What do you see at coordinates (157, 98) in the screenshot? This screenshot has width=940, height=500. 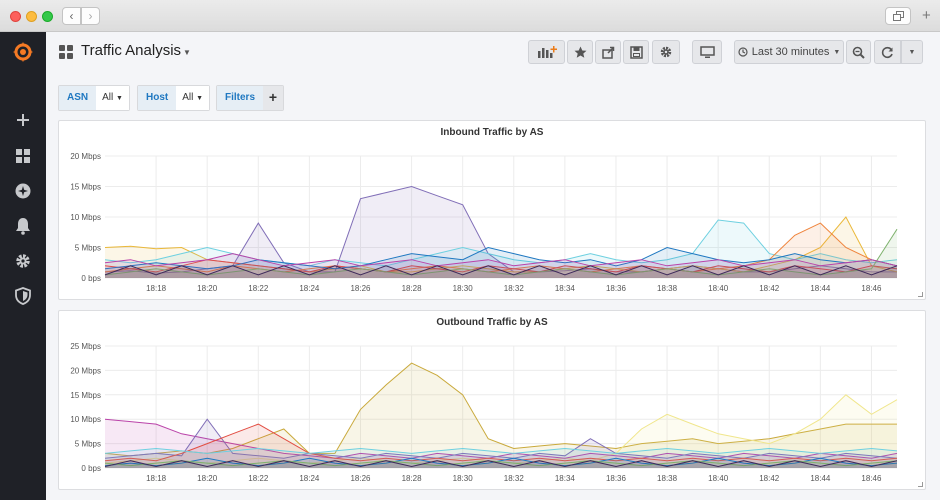 I see `host-variable-label: Host` at bounding box center [157, 98].